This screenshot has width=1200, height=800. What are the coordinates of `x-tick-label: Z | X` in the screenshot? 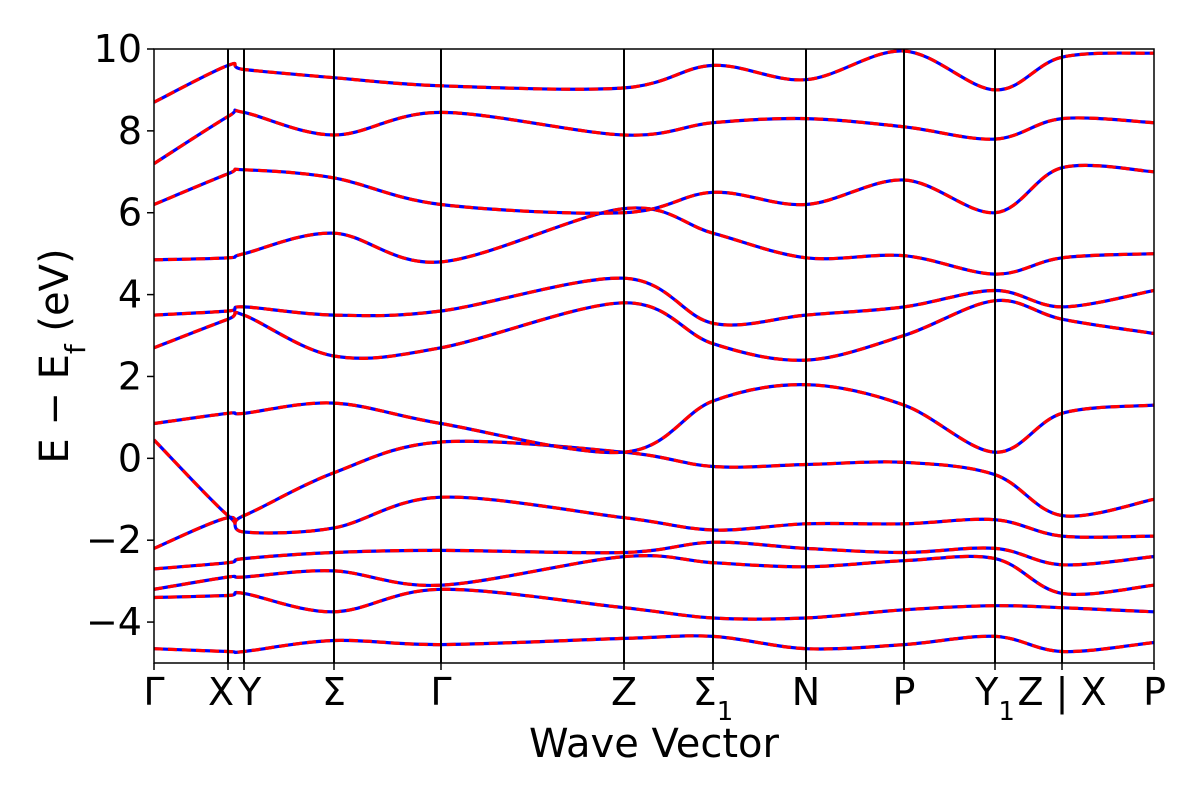 It's located at (1061, 692).